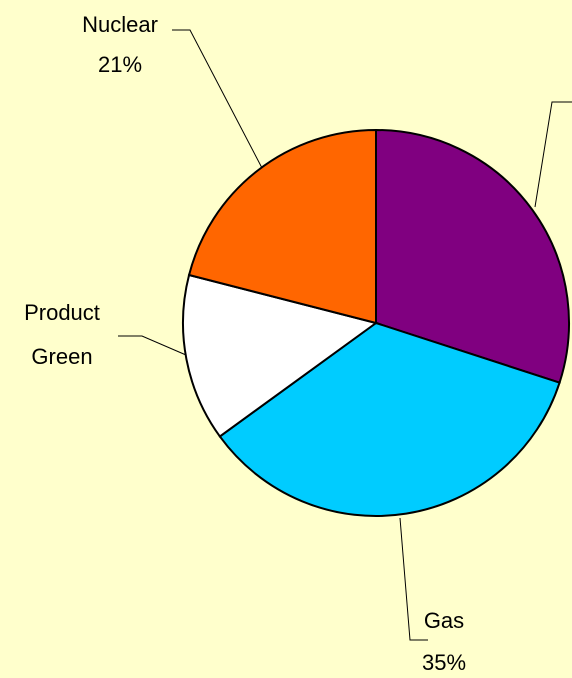 The height and width of the screenshot is (678, 572). Describe the element at coordinates (444, 662) in the screenshot. I see `value-label: 35%` at that location.